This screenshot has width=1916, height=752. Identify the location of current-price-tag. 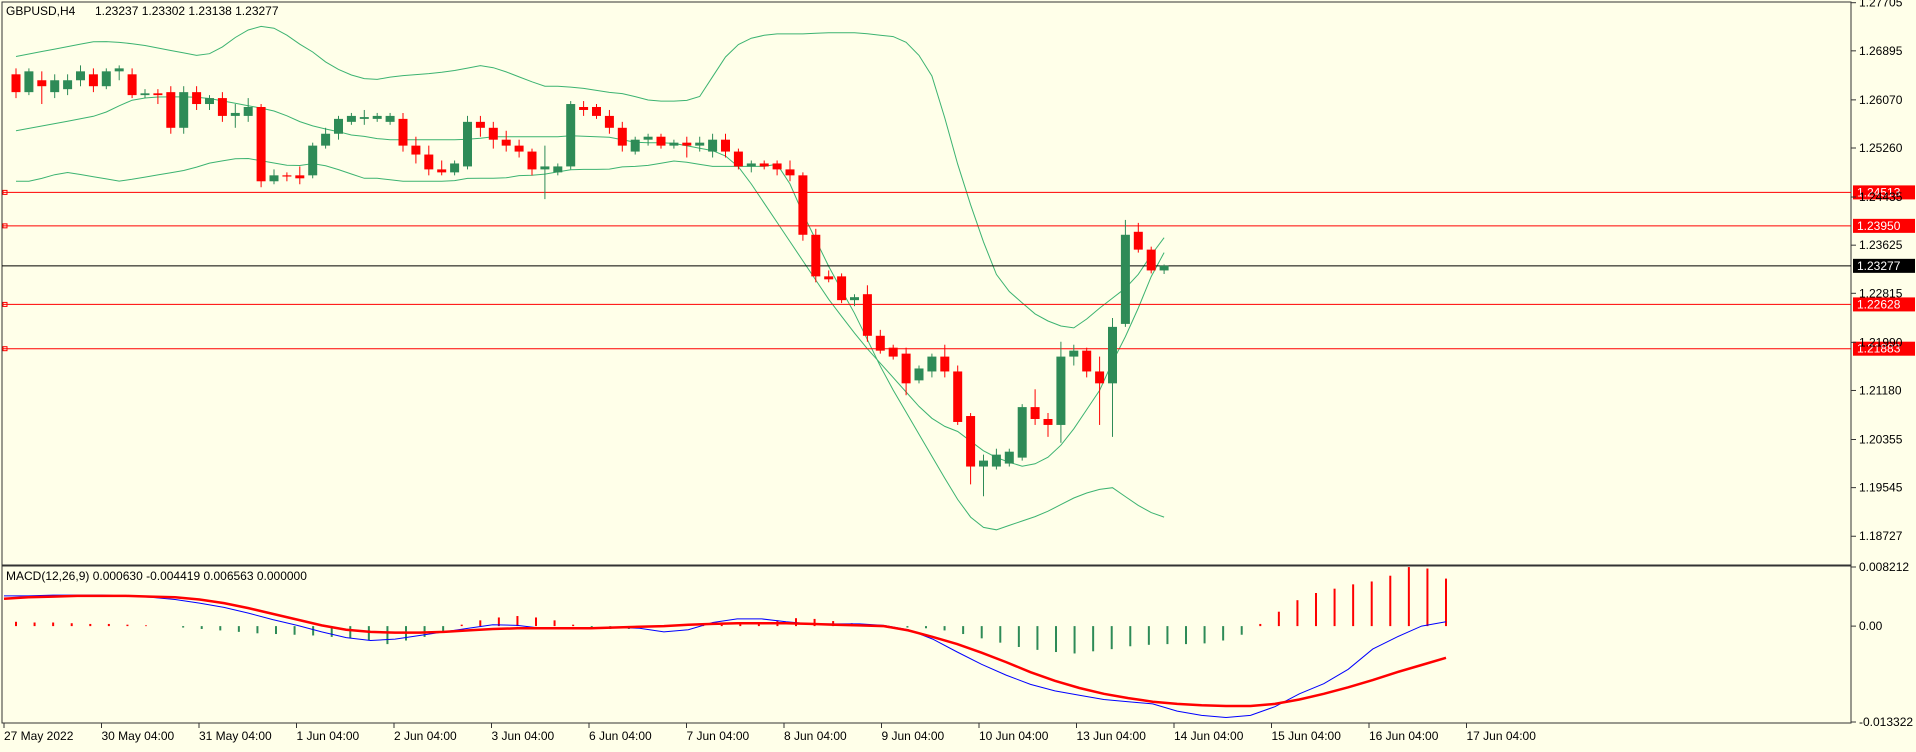
(1884, 265).